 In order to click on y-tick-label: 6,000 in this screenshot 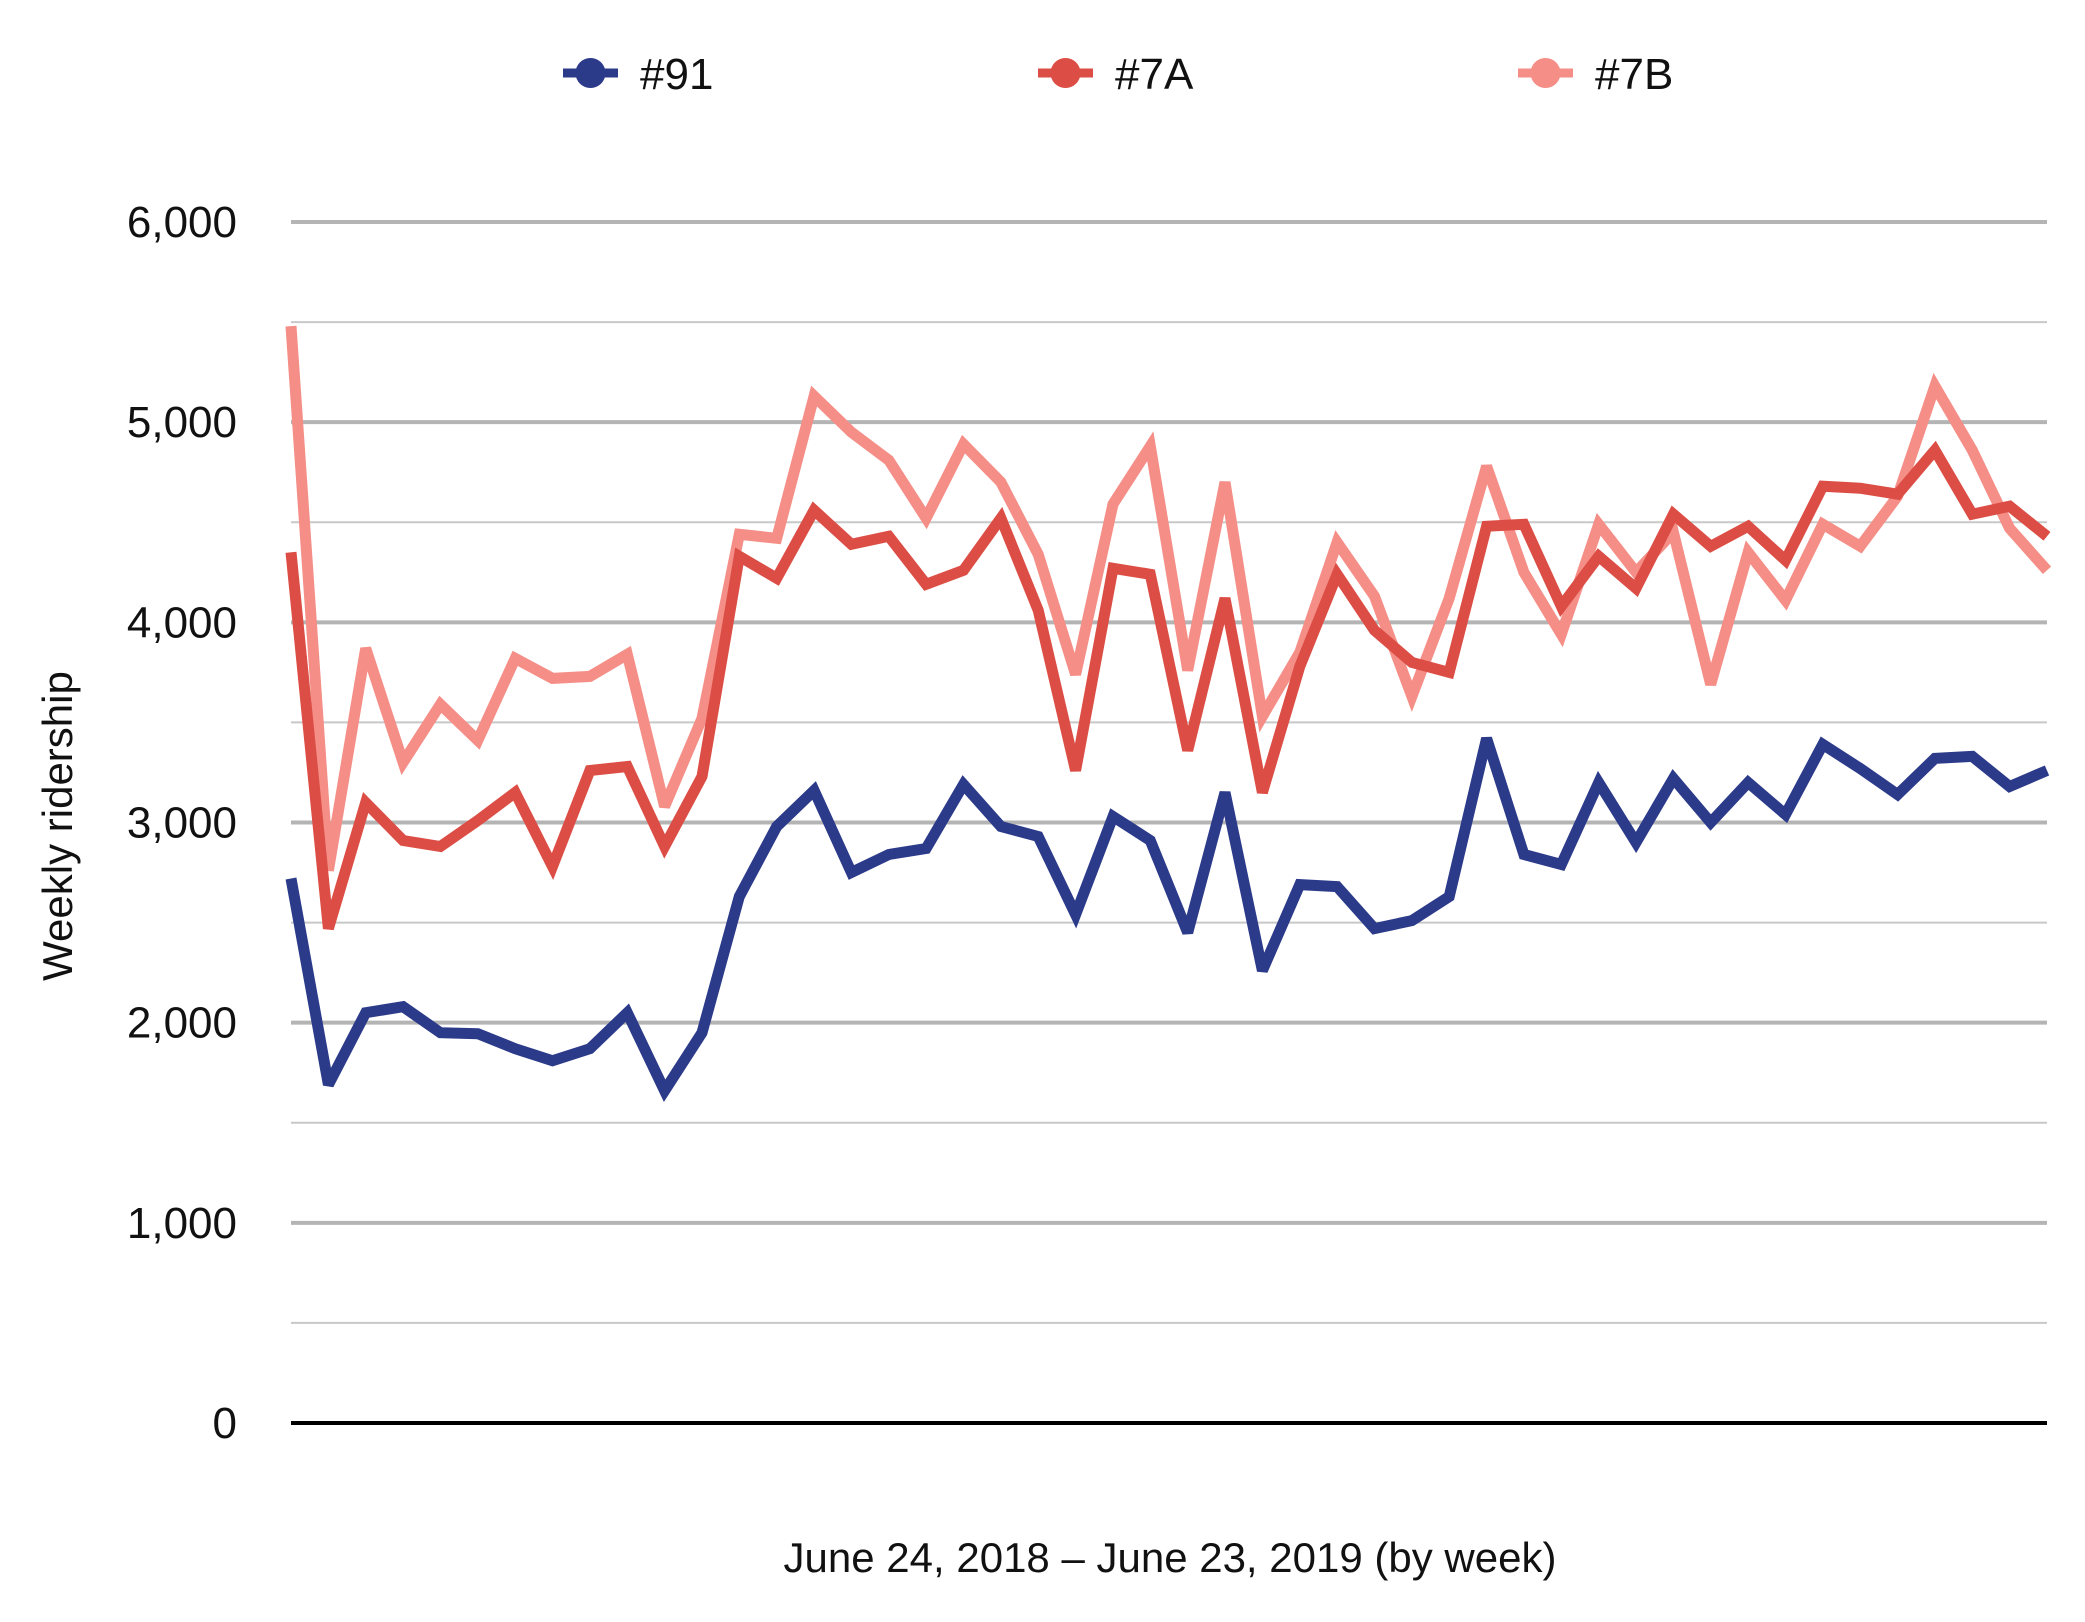, I will do `click(182, 222)`.